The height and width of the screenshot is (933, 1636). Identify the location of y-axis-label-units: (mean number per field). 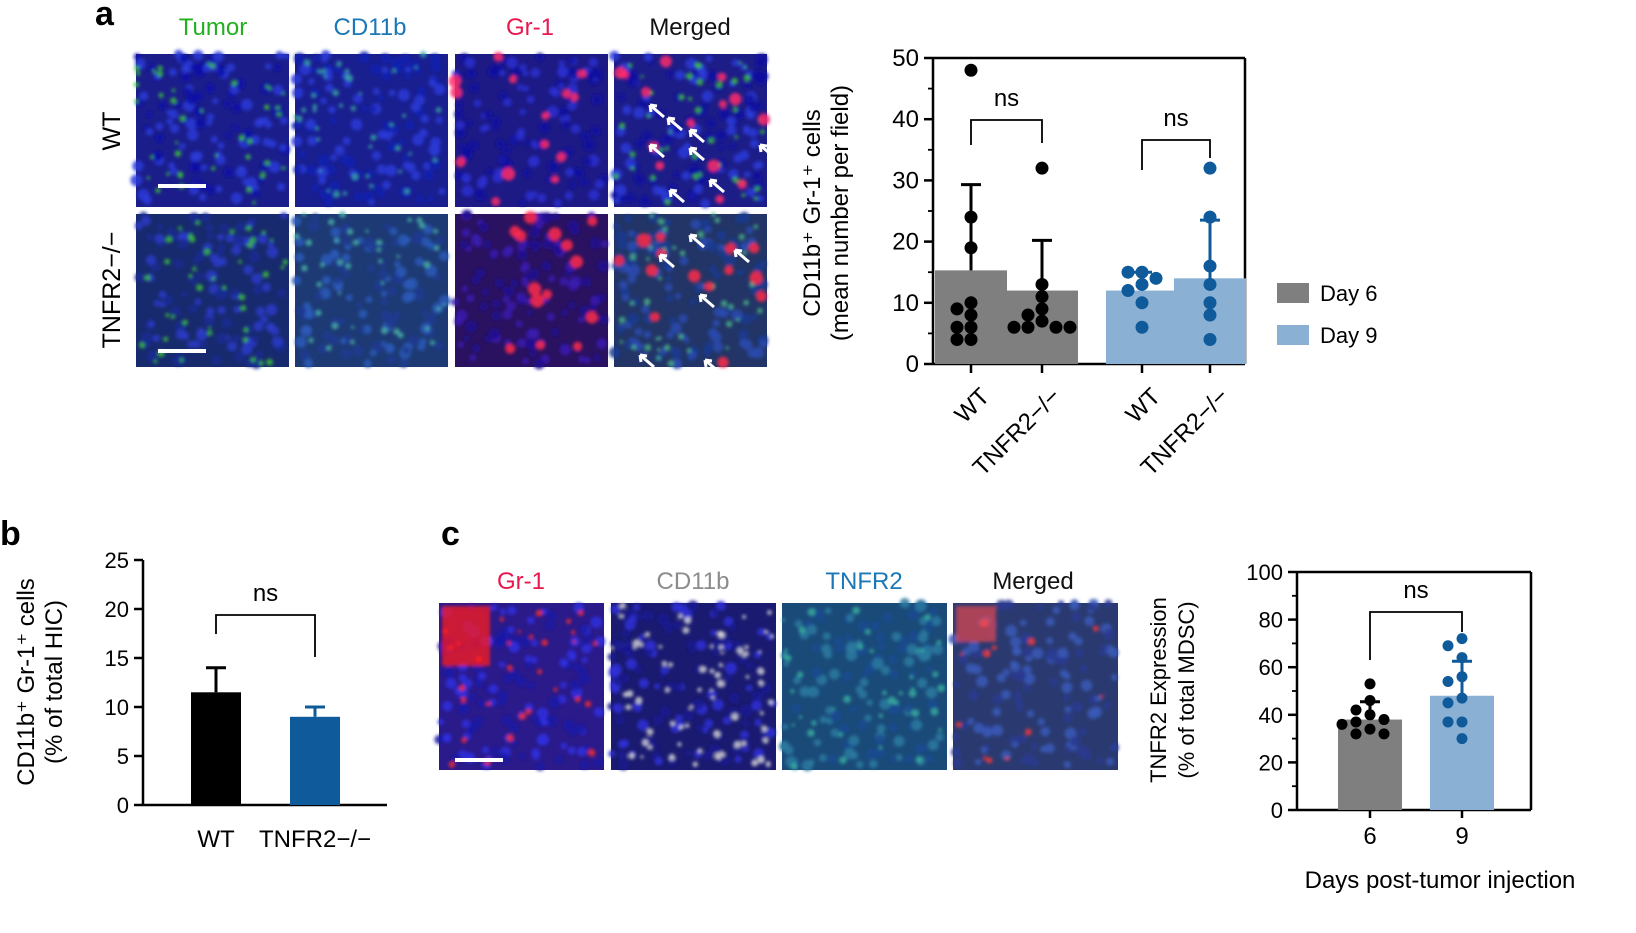
(840, 213).